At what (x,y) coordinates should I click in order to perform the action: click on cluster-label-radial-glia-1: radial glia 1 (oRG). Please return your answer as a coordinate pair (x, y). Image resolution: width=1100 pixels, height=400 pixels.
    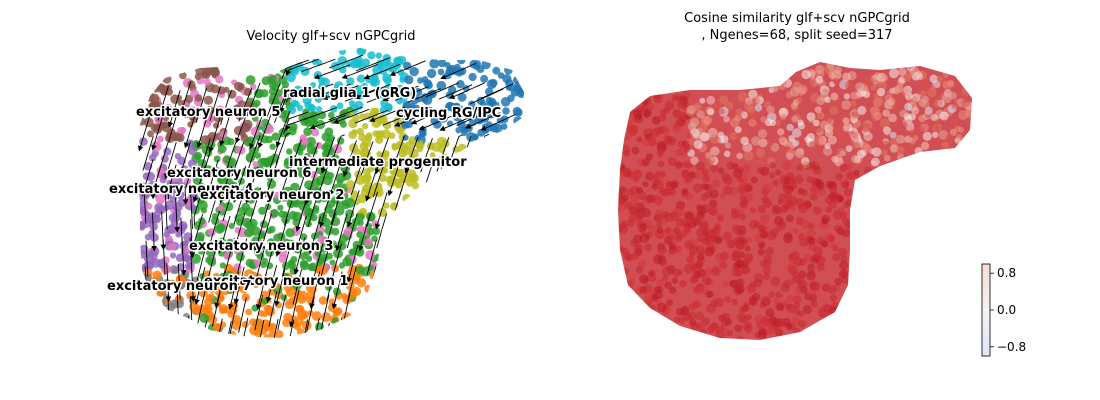
    Looking at the image, I should click on (349, 93).